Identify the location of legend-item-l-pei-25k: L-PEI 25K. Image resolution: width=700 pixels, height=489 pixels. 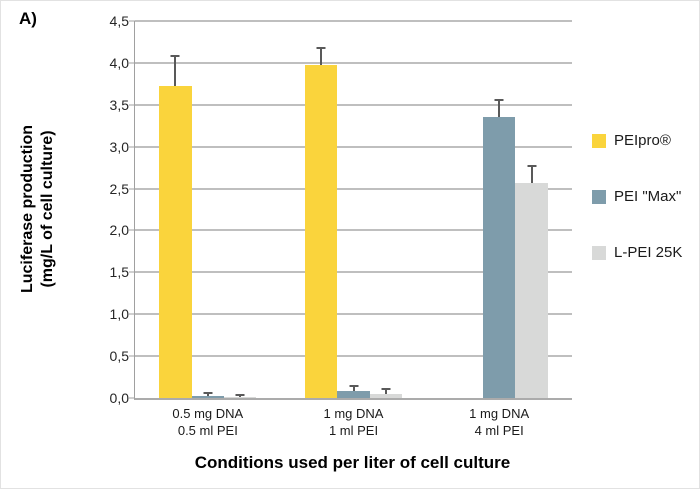
(637, 252).